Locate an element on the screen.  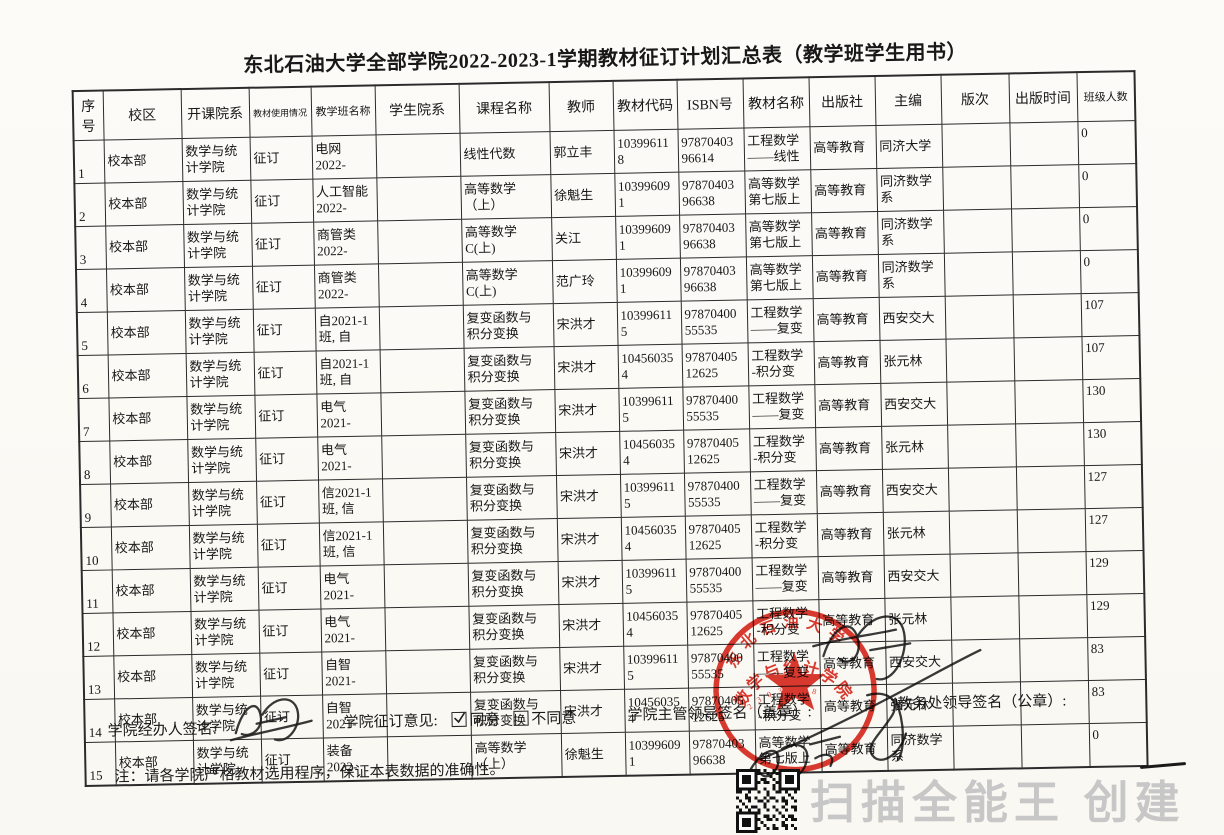
column-header: 出版社 is located at coordinates (842, 101).